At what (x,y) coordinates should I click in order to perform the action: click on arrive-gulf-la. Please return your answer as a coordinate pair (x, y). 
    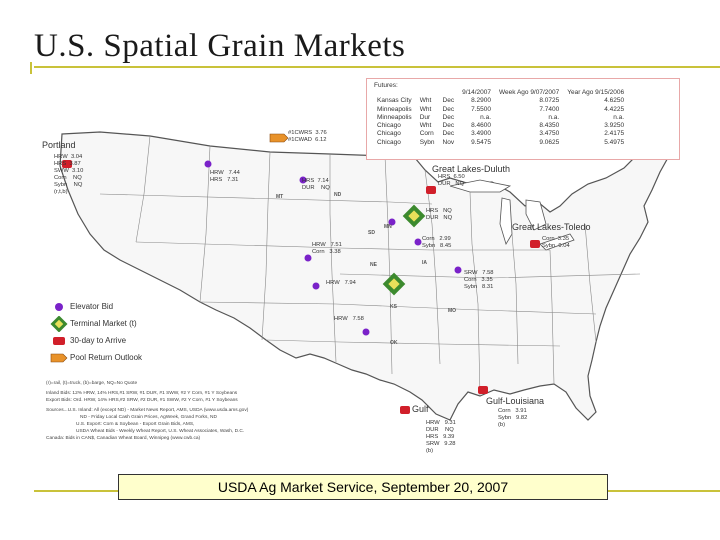
    Looking at the image, I should click on (483, 390).